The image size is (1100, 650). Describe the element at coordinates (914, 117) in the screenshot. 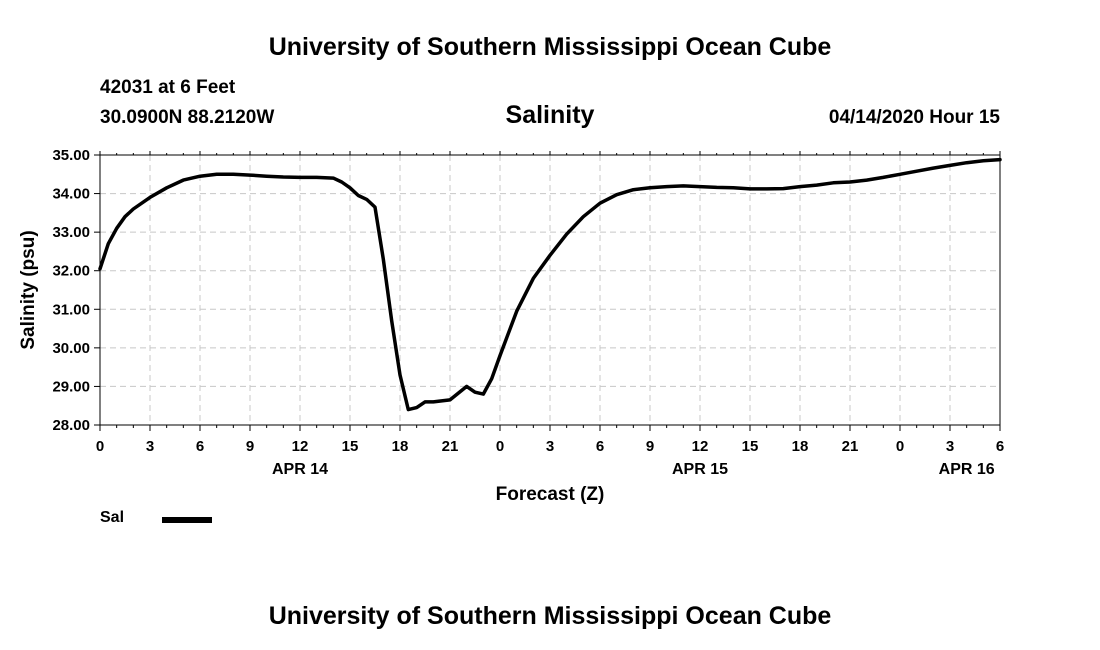

I see `run-time-label: 04/14/2020 Hour 15` at that location.